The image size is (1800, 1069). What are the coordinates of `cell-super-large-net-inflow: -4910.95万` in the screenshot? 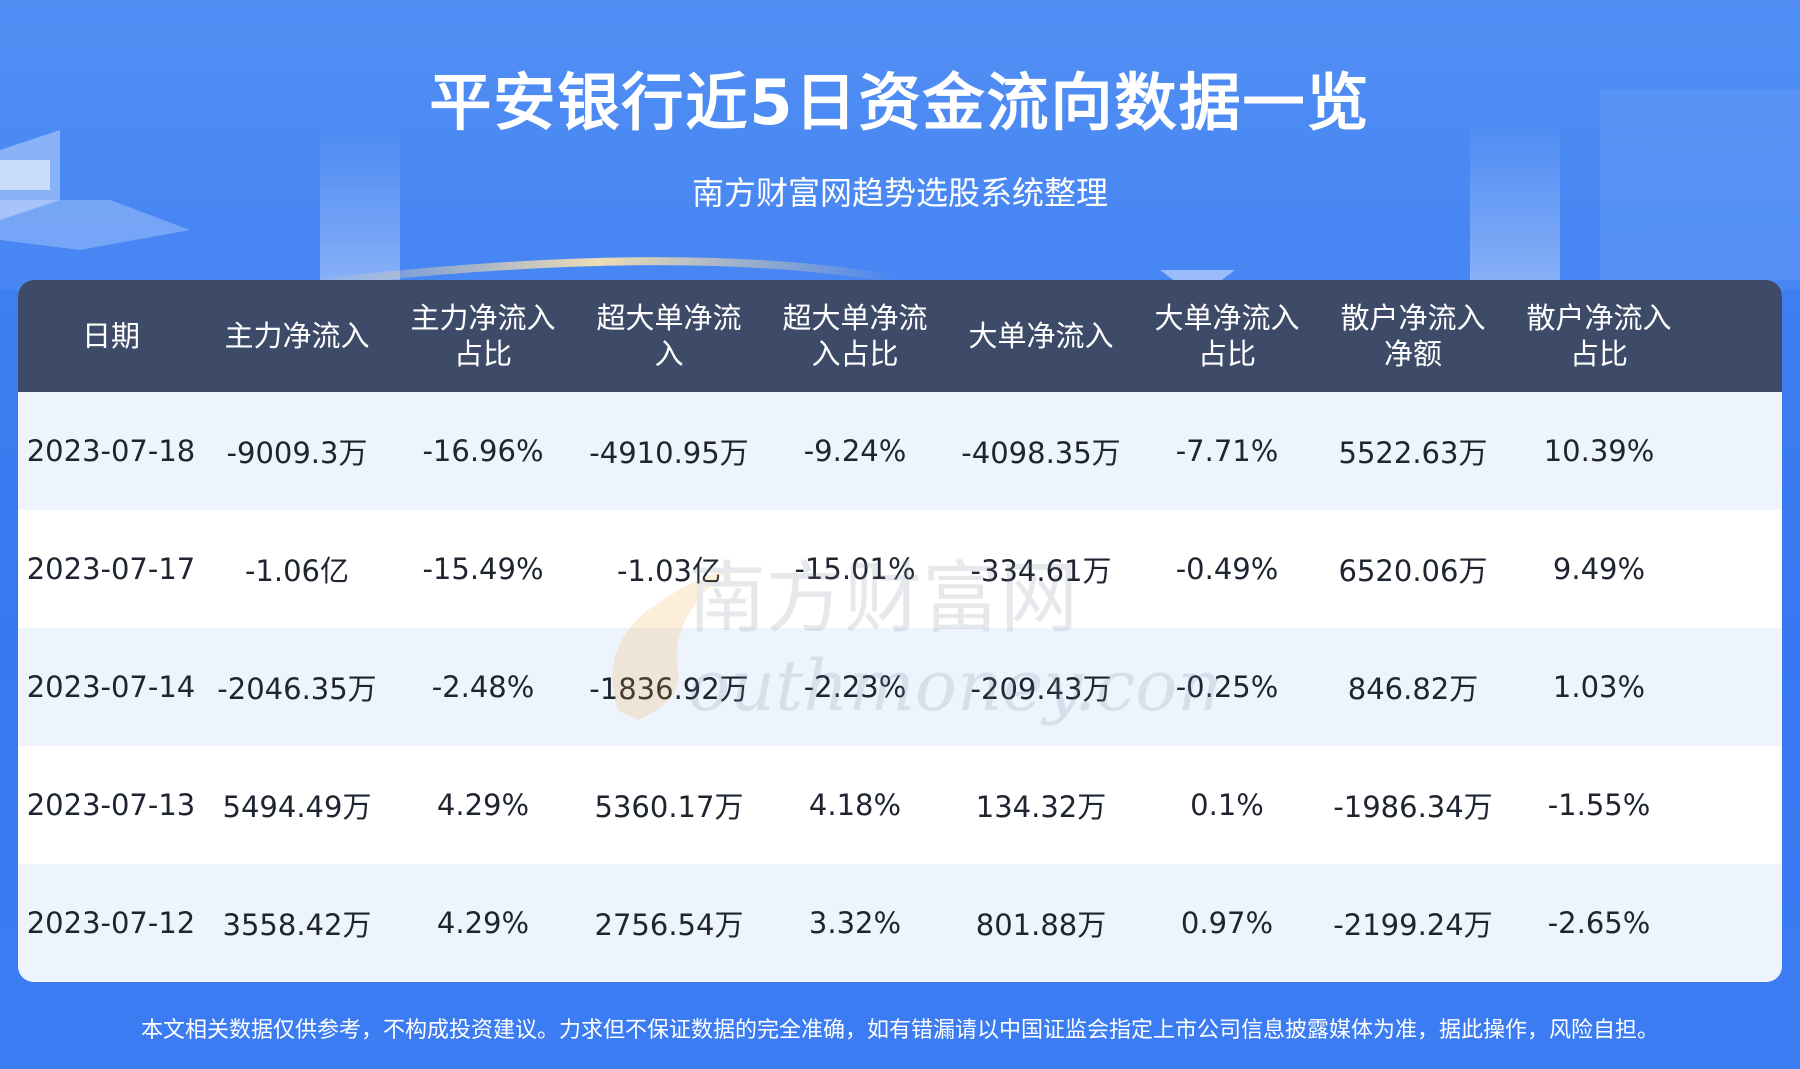 It's located at (669, 453).